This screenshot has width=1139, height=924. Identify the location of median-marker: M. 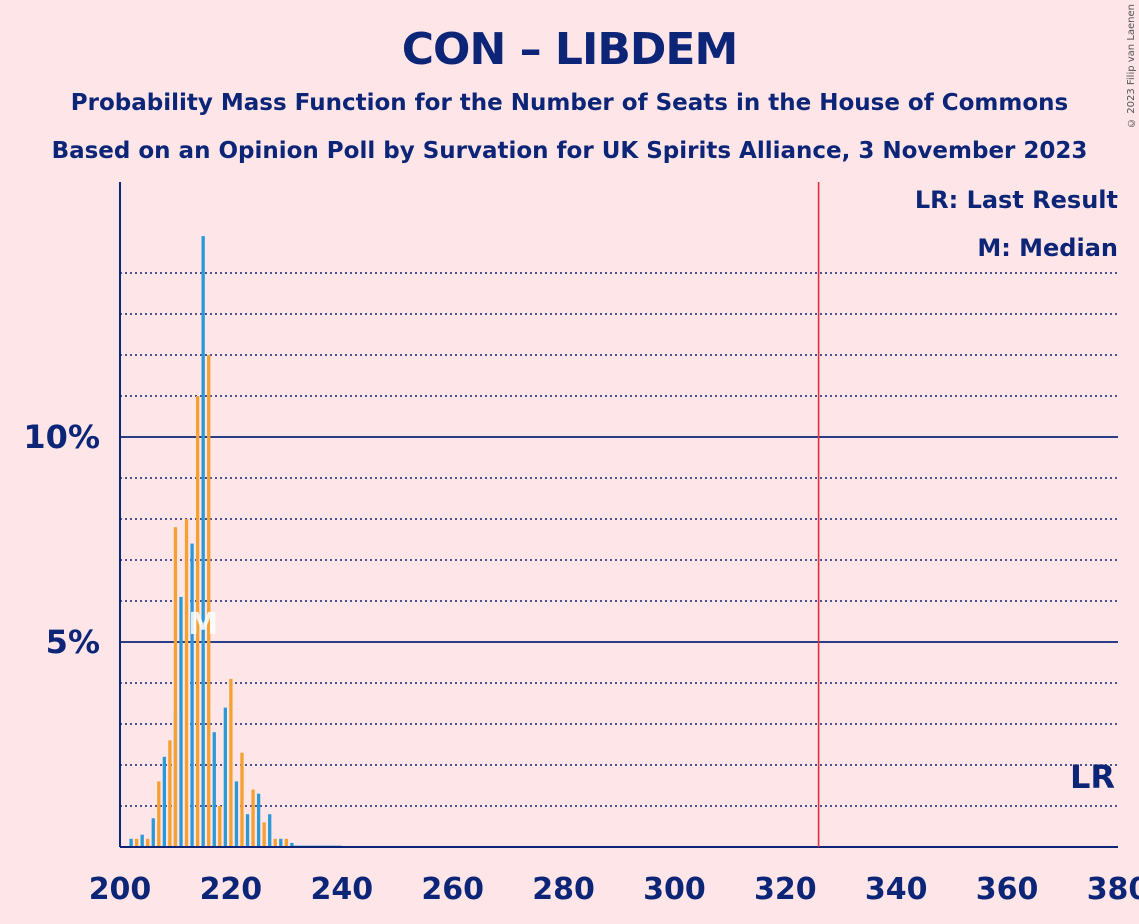
(203, 624).